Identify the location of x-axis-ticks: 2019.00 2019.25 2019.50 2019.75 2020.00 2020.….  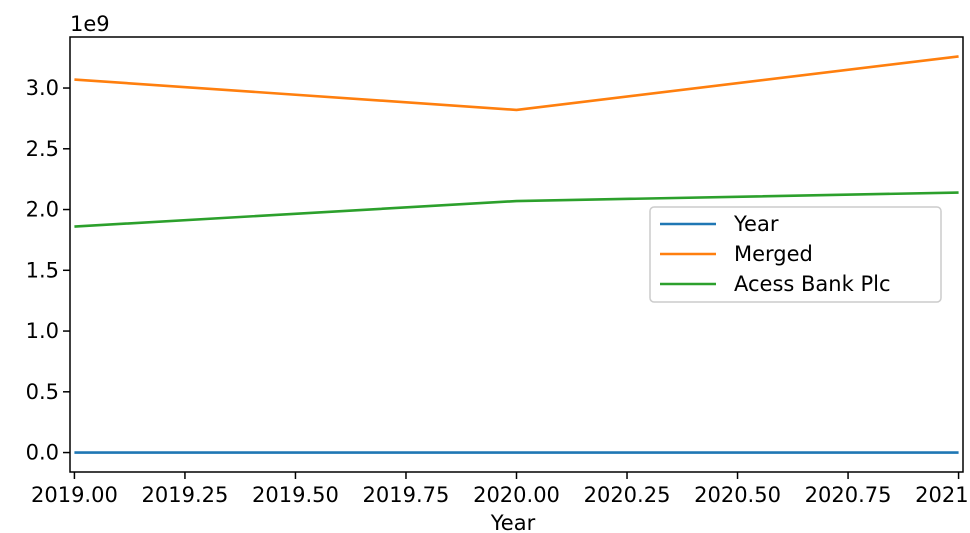
(500, 489).